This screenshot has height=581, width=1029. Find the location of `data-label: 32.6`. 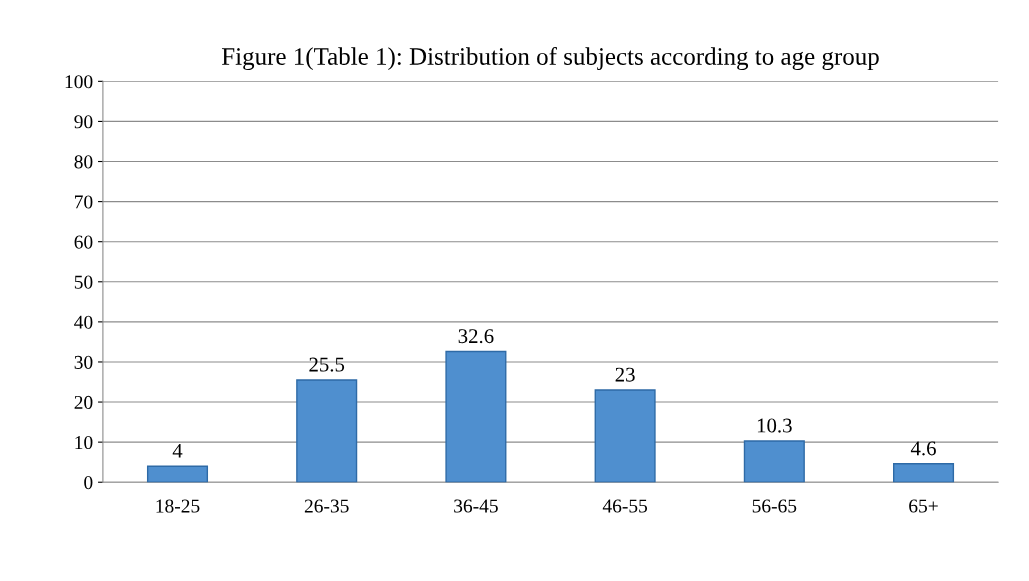

data-label: 32.6 is located at coordinates (476, 336).